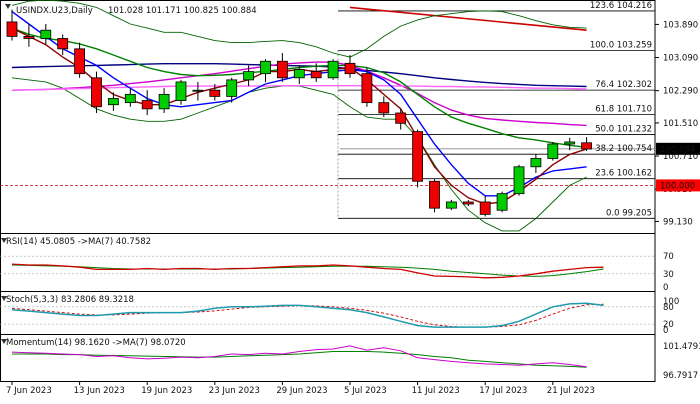  What do you see at coordinates (623, 149) in the screenshot?
I see `fib-level-label: 38.2 100.754` at bounding box center [623, 149].